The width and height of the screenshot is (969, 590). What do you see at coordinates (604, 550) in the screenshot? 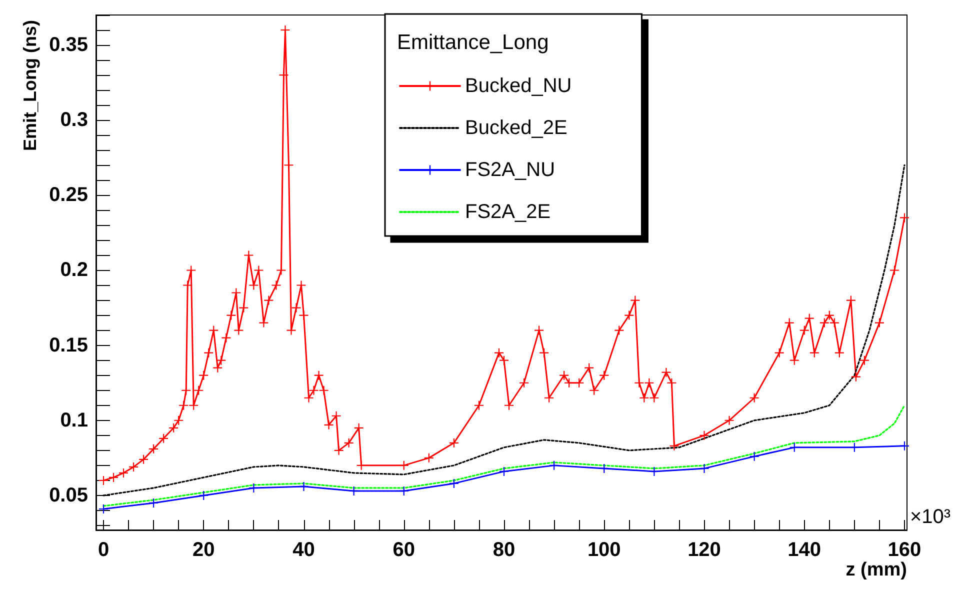
I see `x-tick-label: 100` at bounding box center [604, 550].